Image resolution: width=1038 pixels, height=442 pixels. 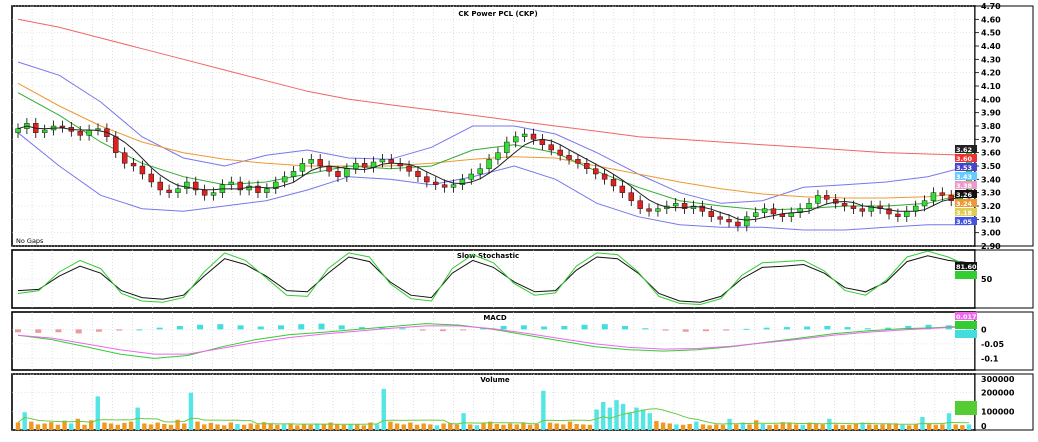 I want to click on price-axis-box, so click(x=1004, y=126).